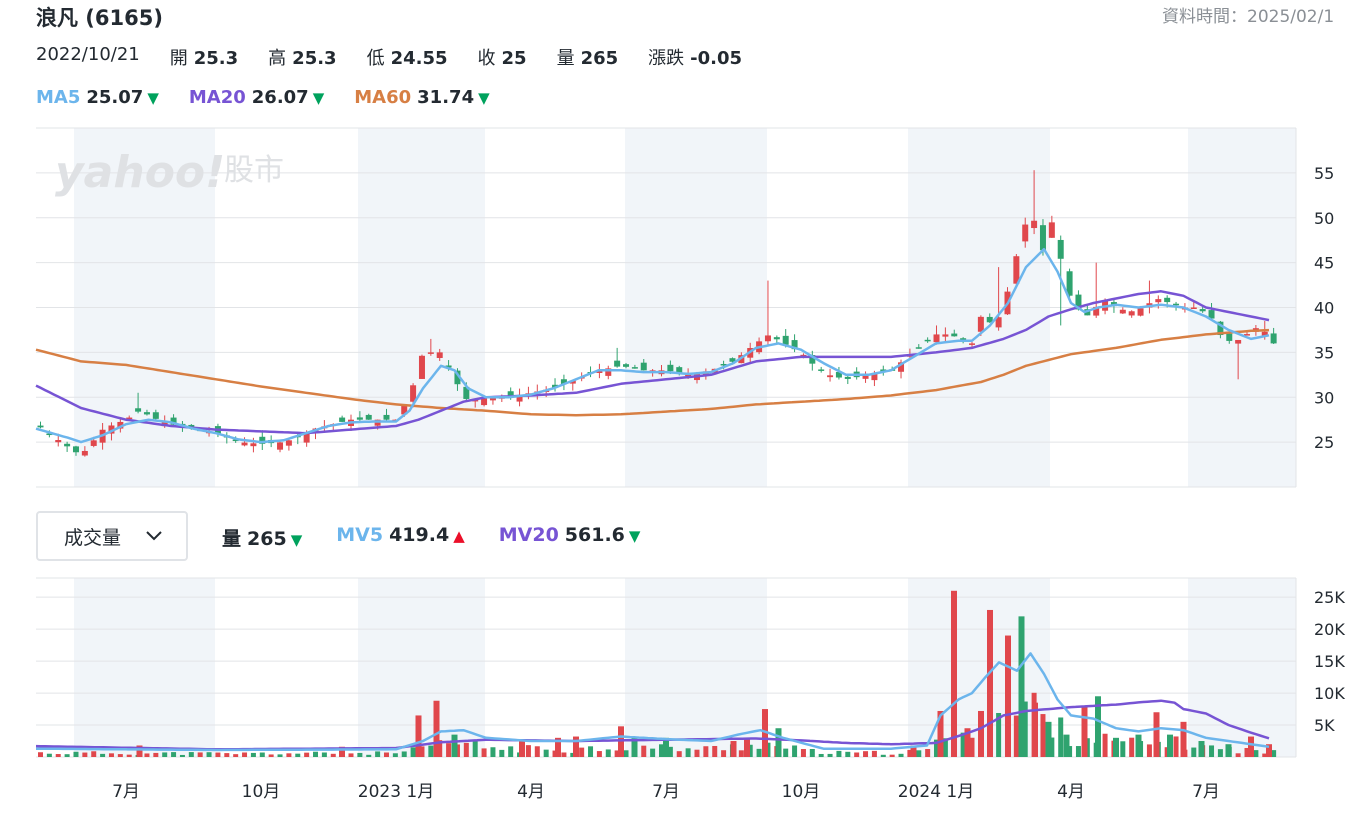 This screenshot has width=1364, height=819. I want to click on ma60-name: MA60, so click(383, 97).